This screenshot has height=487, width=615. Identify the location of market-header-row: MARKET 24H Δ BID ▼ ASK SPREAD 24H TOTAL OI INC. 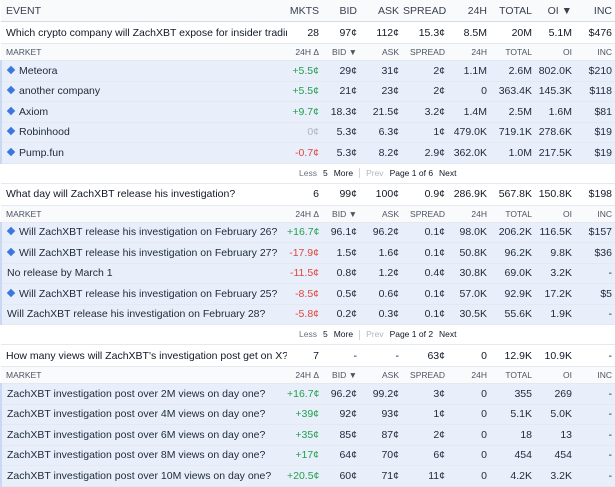
(308, 52).